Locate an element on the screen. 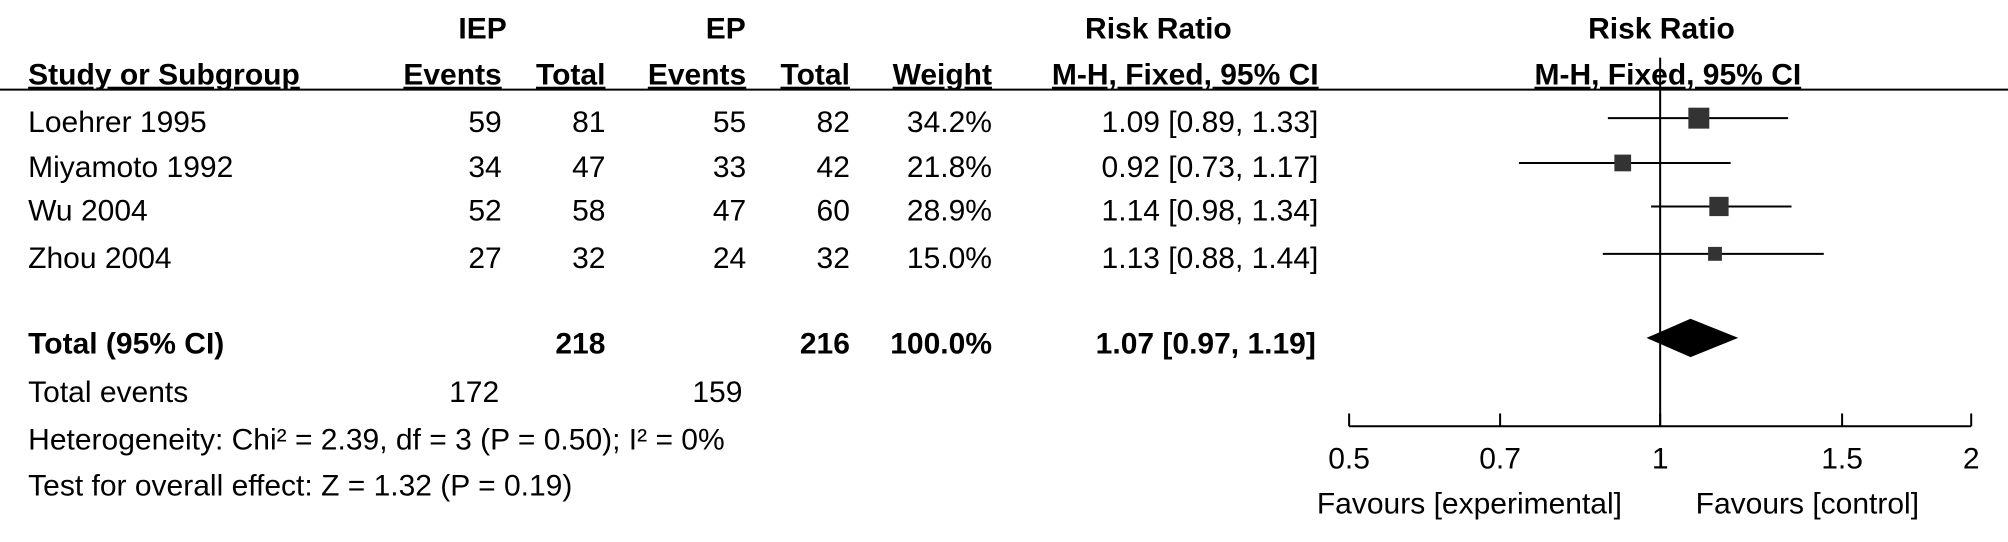 Image resolution: width=2008 pixels, height=542 pixels. cell: 59 is located at coordinates (484, 122).